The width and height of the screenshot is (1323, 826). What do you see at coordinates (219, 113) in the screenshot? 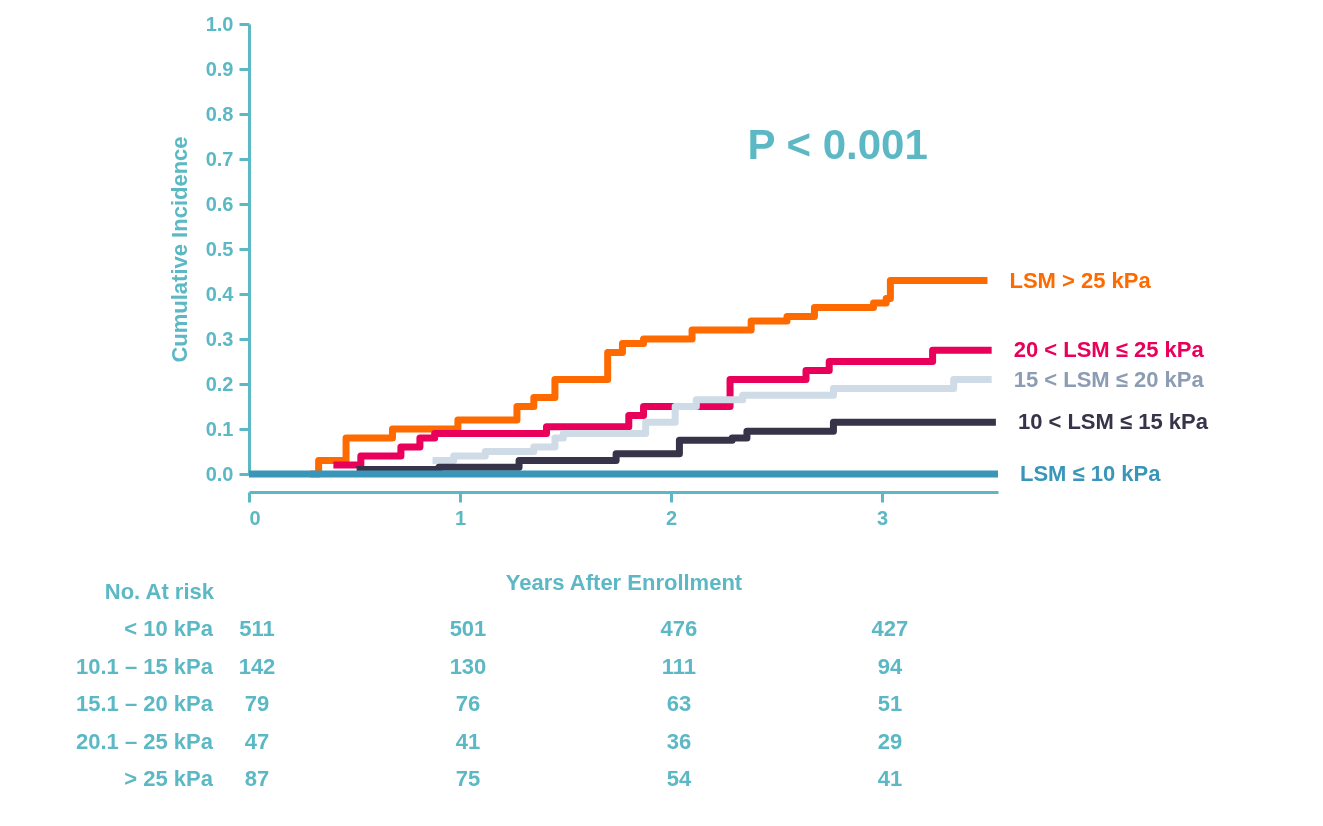
I see `y-tick-label: 0.8` at bounding box center [219, 113].